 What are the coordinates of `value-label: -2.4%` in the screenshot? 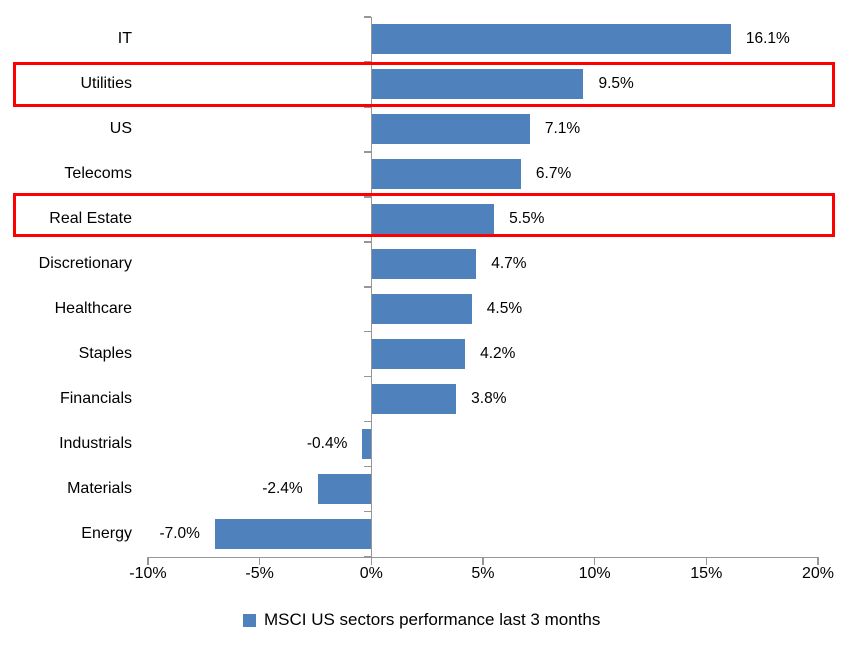 It's located at (282, 489).